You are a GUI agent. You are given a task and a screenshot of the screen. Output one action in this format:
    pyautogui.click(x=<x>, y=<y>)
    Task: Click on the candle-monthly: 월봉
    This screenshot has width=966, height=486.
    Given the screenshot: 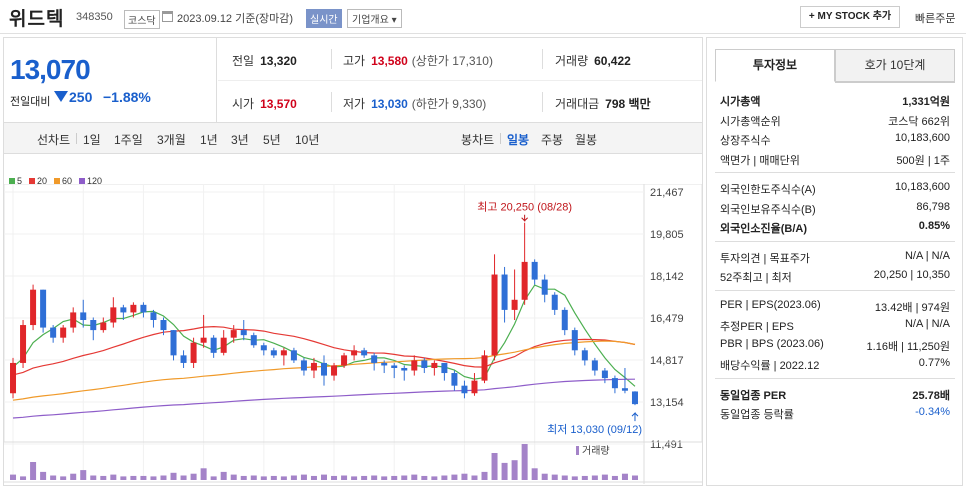 What is the action you would take?
    pyautogui.click(x=586, y=140)
    